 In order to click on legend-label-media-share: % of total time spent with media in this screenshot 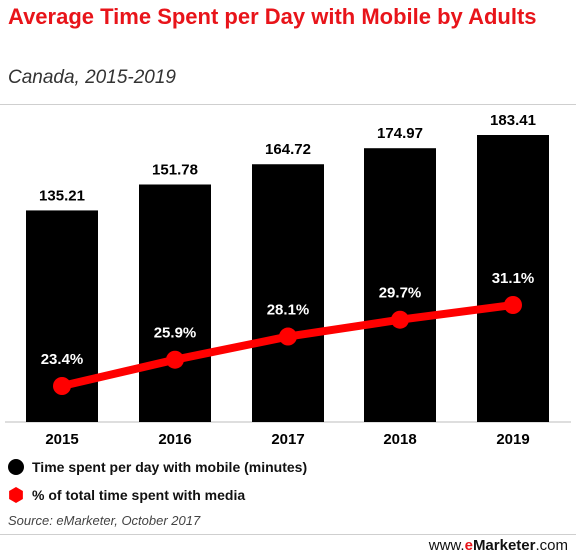, I will do `click(139, 495)`.